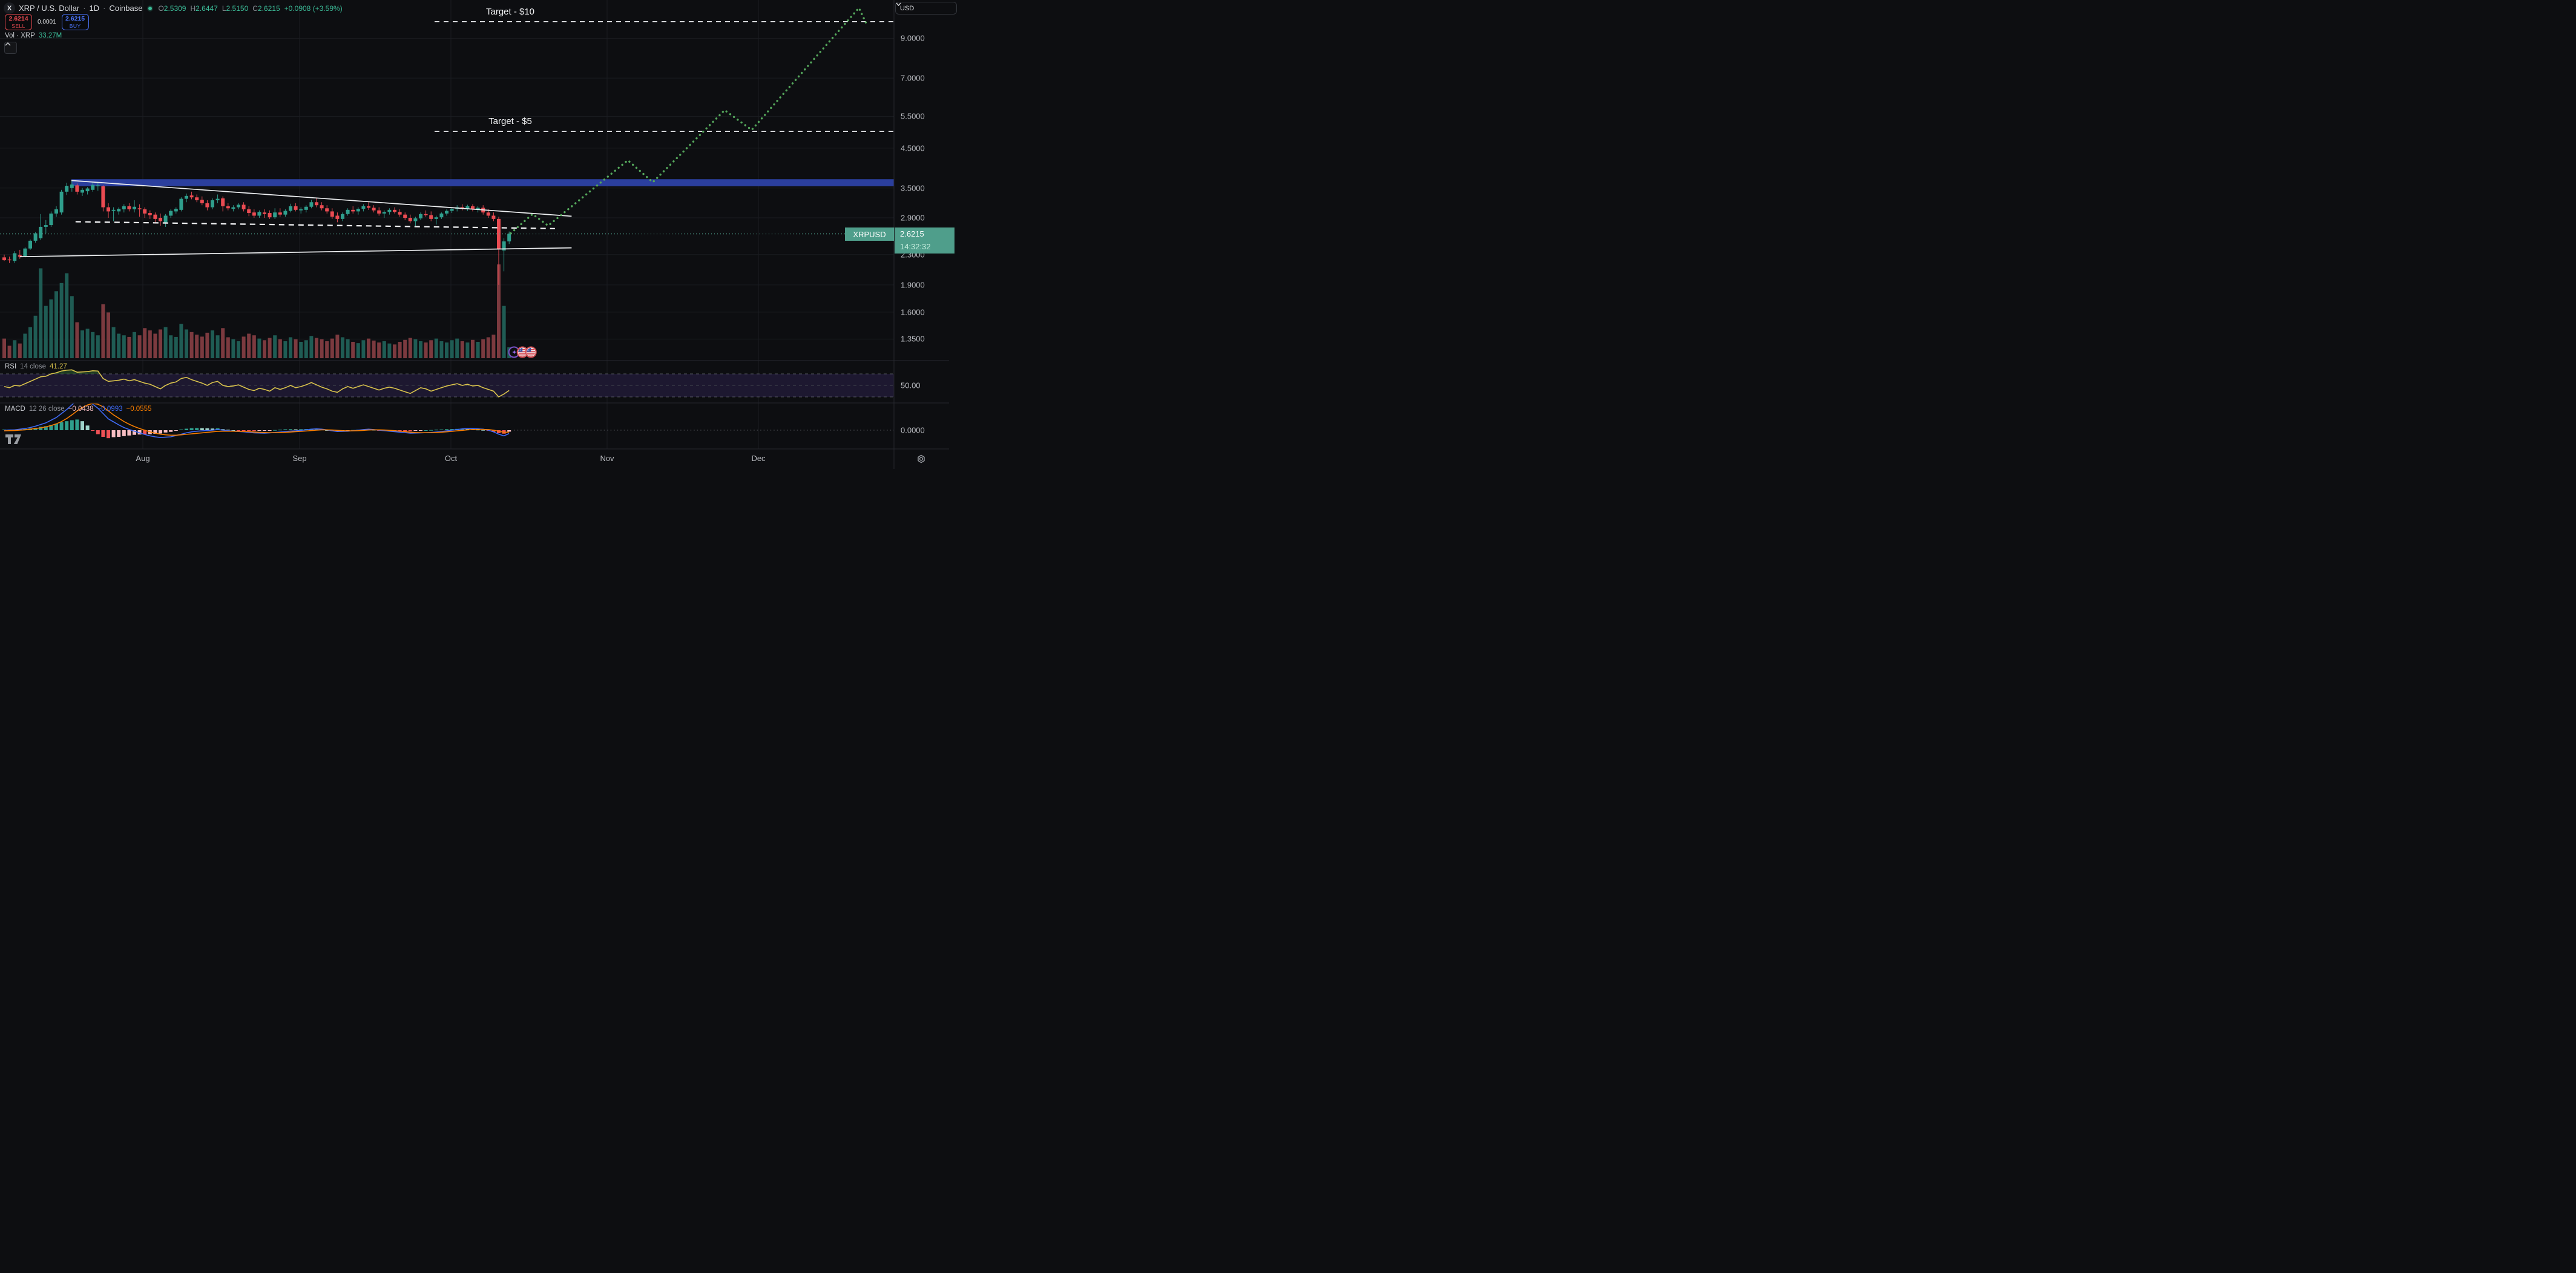 The width and height of the screenshot is (2576, 1273). Describe the element at coordinates (150, 8) in the screenshot. I see `market-status-icon` at that location.